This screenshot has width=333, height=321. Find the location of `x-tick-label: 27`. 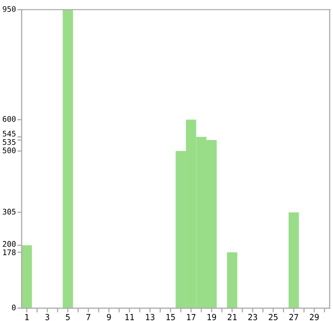

x-tick-label: 27 is located at coordinates (293, 317).